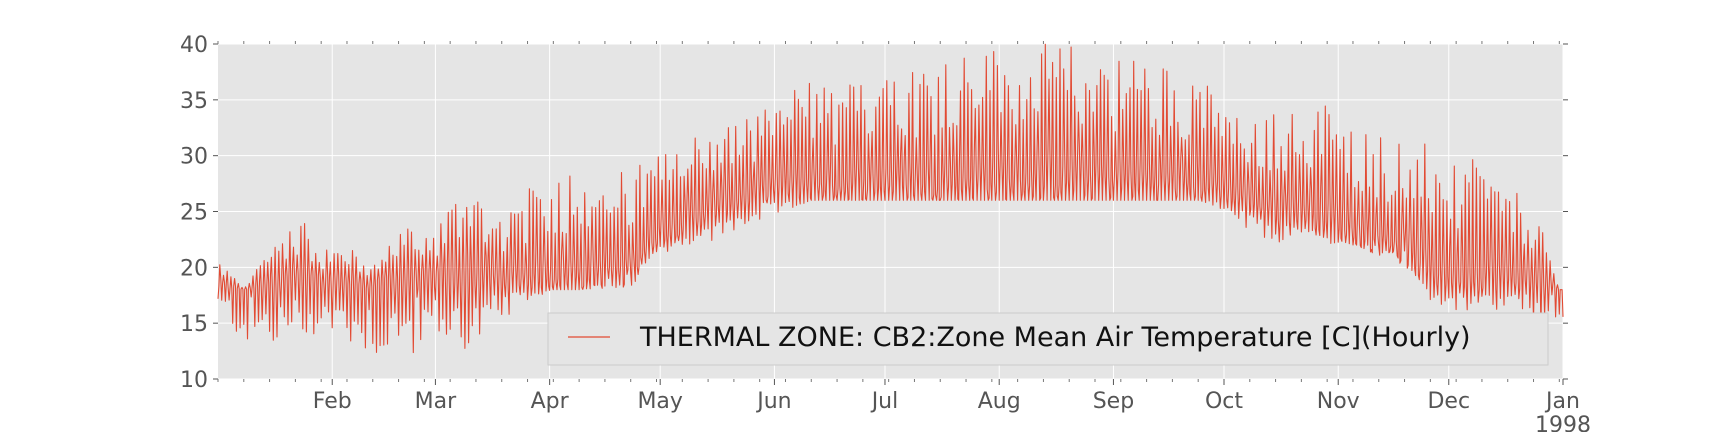  I want to click on x-tick-label: Sep, so click(1113, 401).